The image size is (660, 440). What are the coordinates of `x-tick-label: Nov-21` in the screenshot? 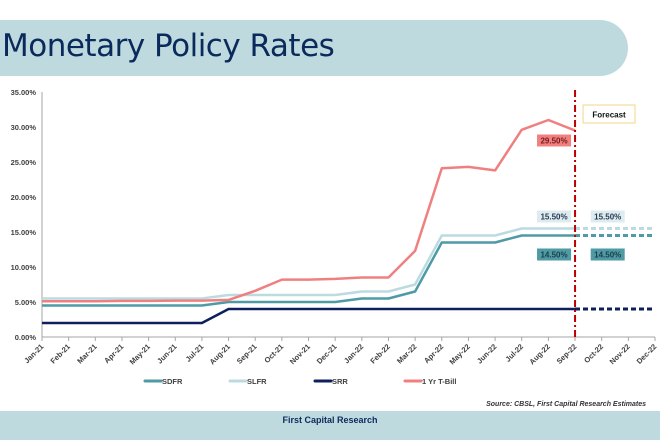 It's located at (300, 354).